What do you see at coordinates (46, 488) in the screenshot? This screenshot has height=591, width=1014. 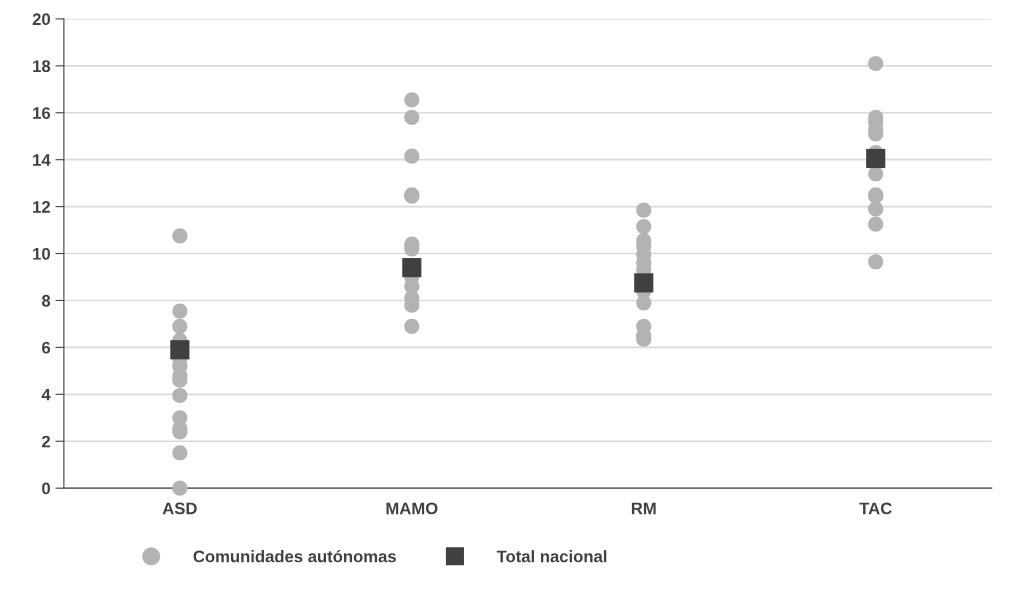 I see `y-tick-label: 0` at bounding box center [46, 488].